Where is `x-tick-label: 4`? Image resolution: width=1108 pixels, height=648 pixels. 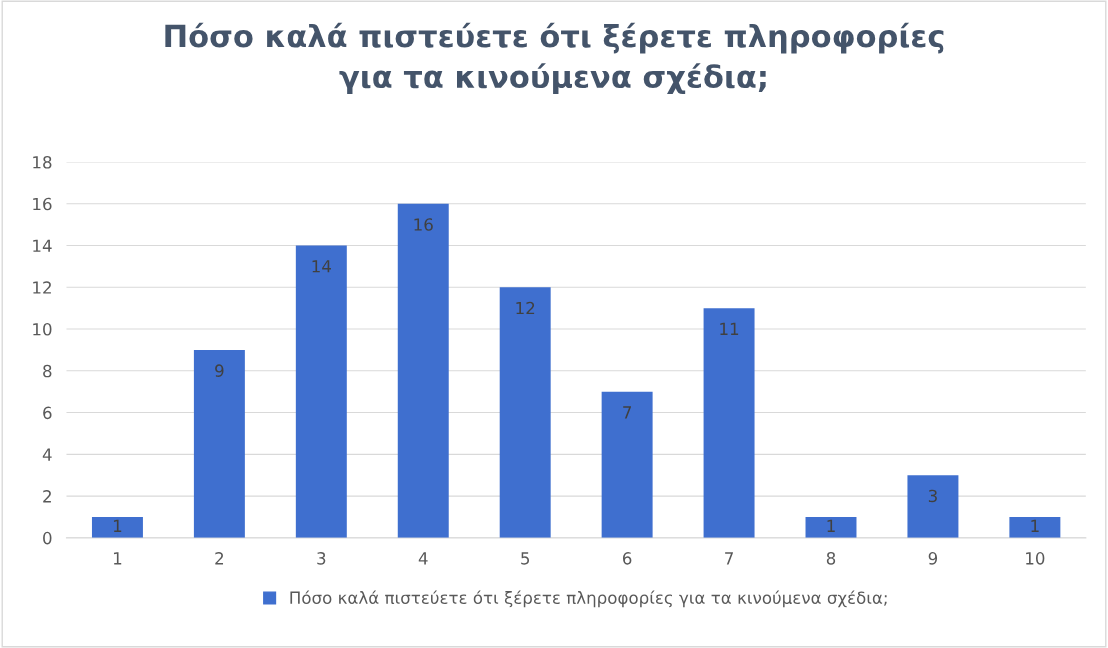 x-tick-label: 4 is located at coordinates (423, 558).